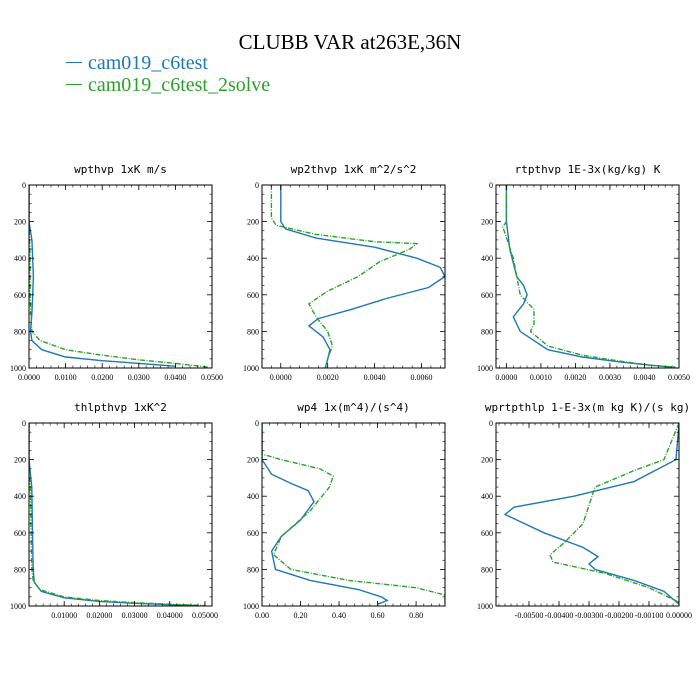 The height and width of the screenshot is (700, 700). What do you see at coordinates (378, 615) in the screenshot?
I see `panel-5-xtick-label-3: 0.60` at bounding box center [378, 615].